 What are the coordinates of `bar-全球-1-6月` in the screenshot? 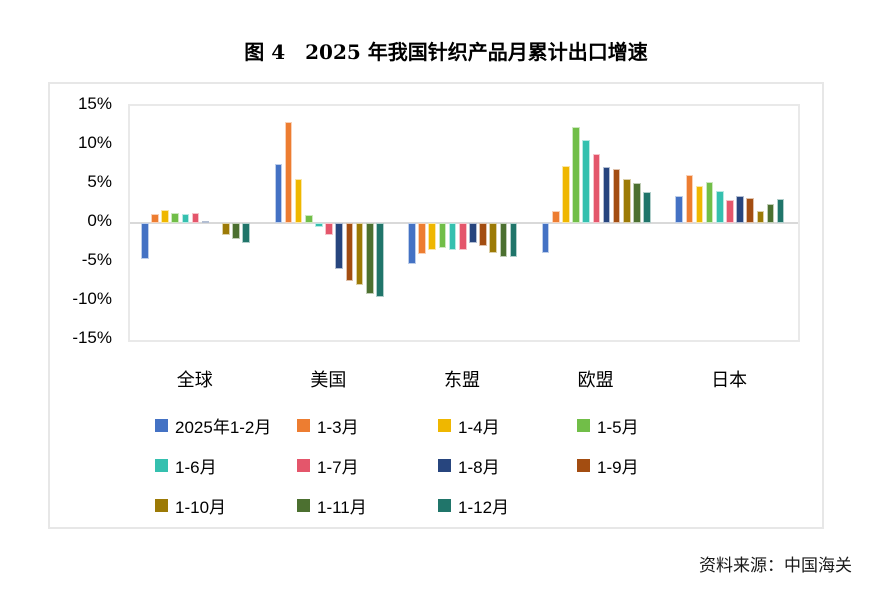 It's located at (185, 218).